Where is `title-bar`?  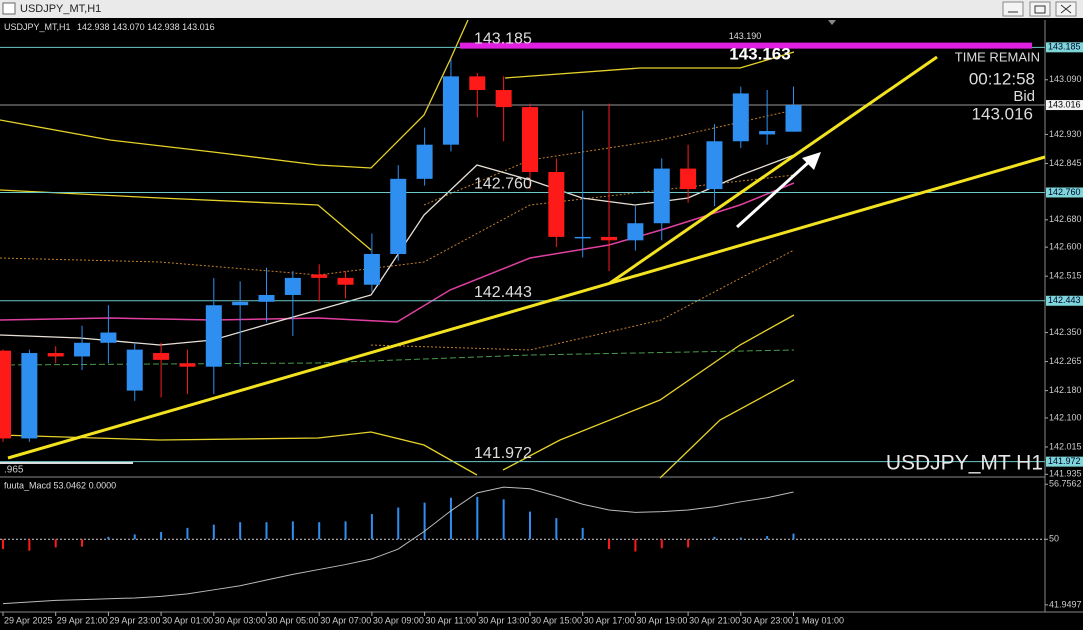 title-bar is located at coordinates (541, 9).